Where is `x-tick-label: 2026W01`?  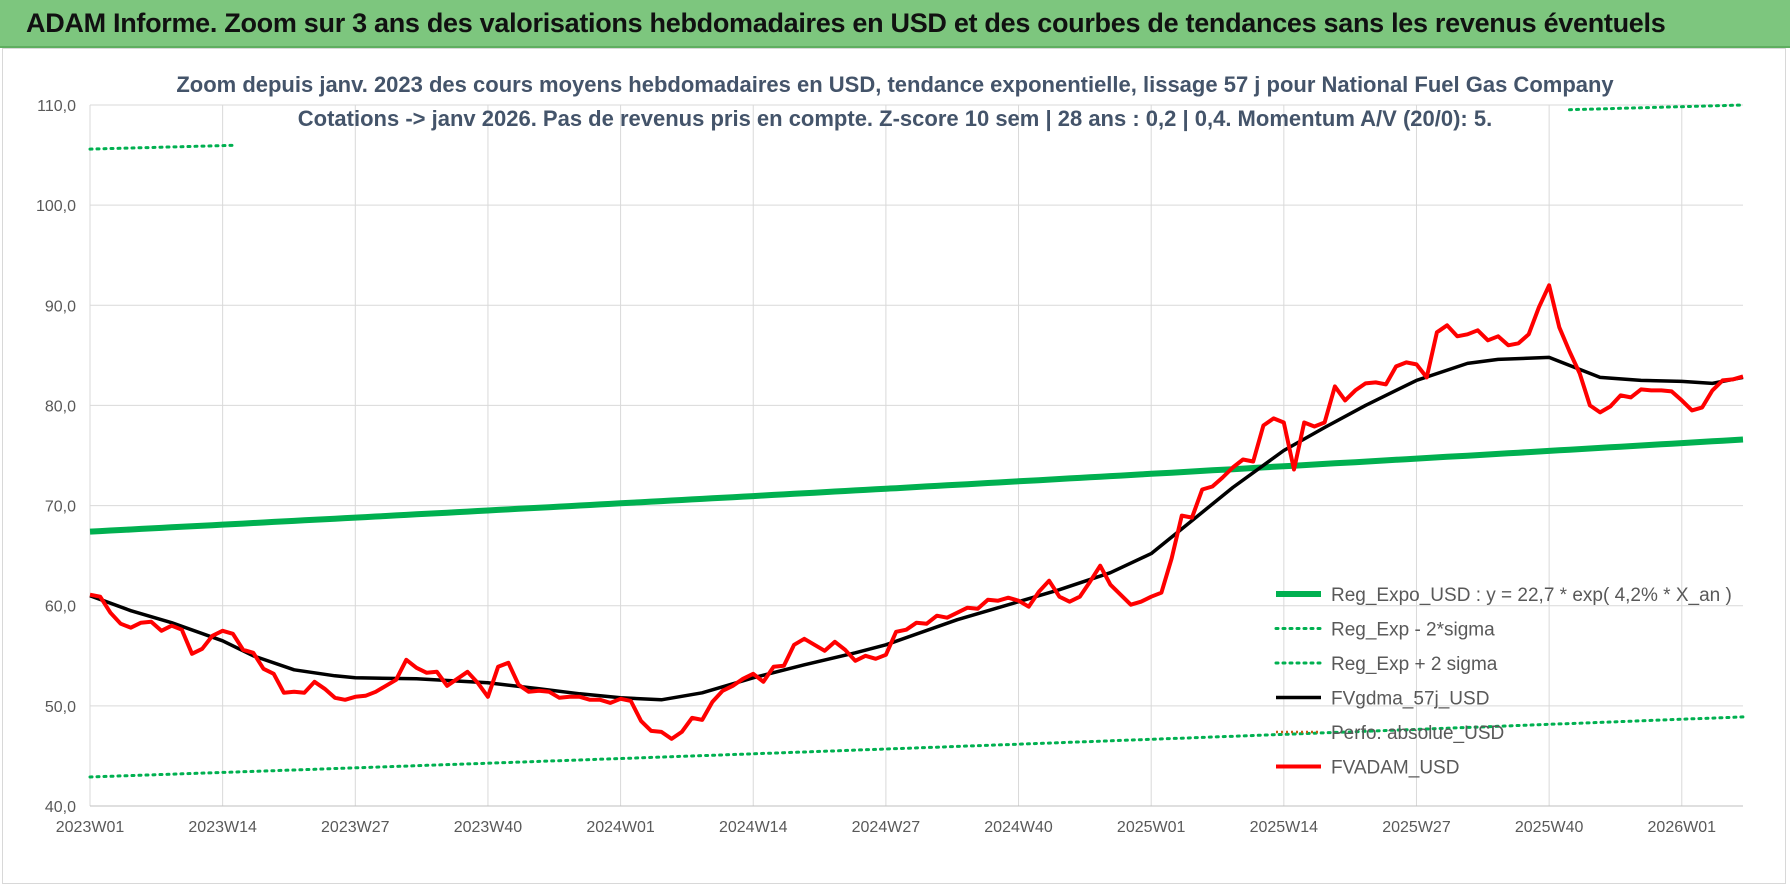
x-tick-label: 2026W01 is located at coordinates (1682, 827).